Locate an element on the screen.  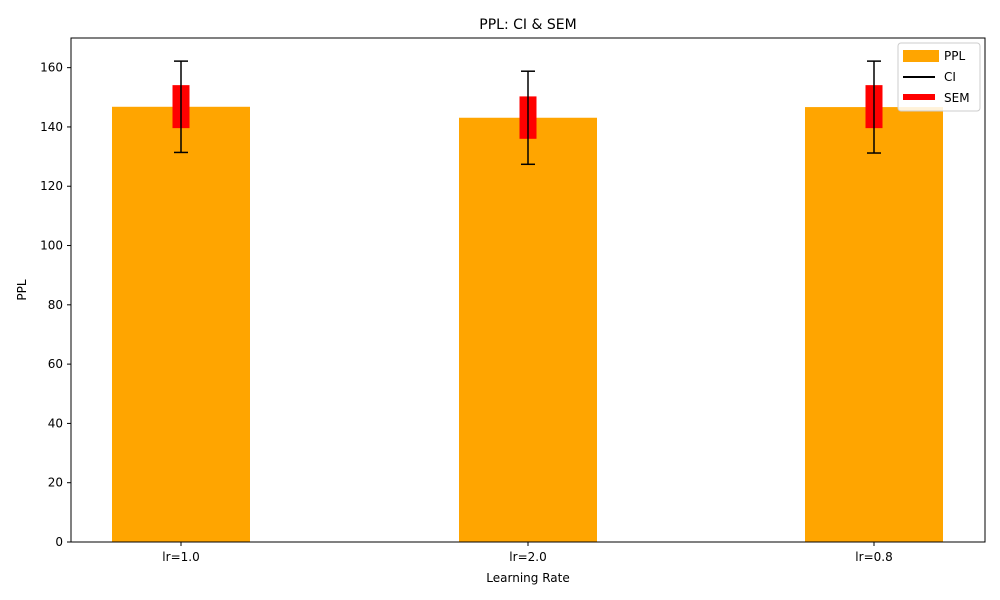
x-axis-label: Learning Rate is located at coordinates (527, 578).